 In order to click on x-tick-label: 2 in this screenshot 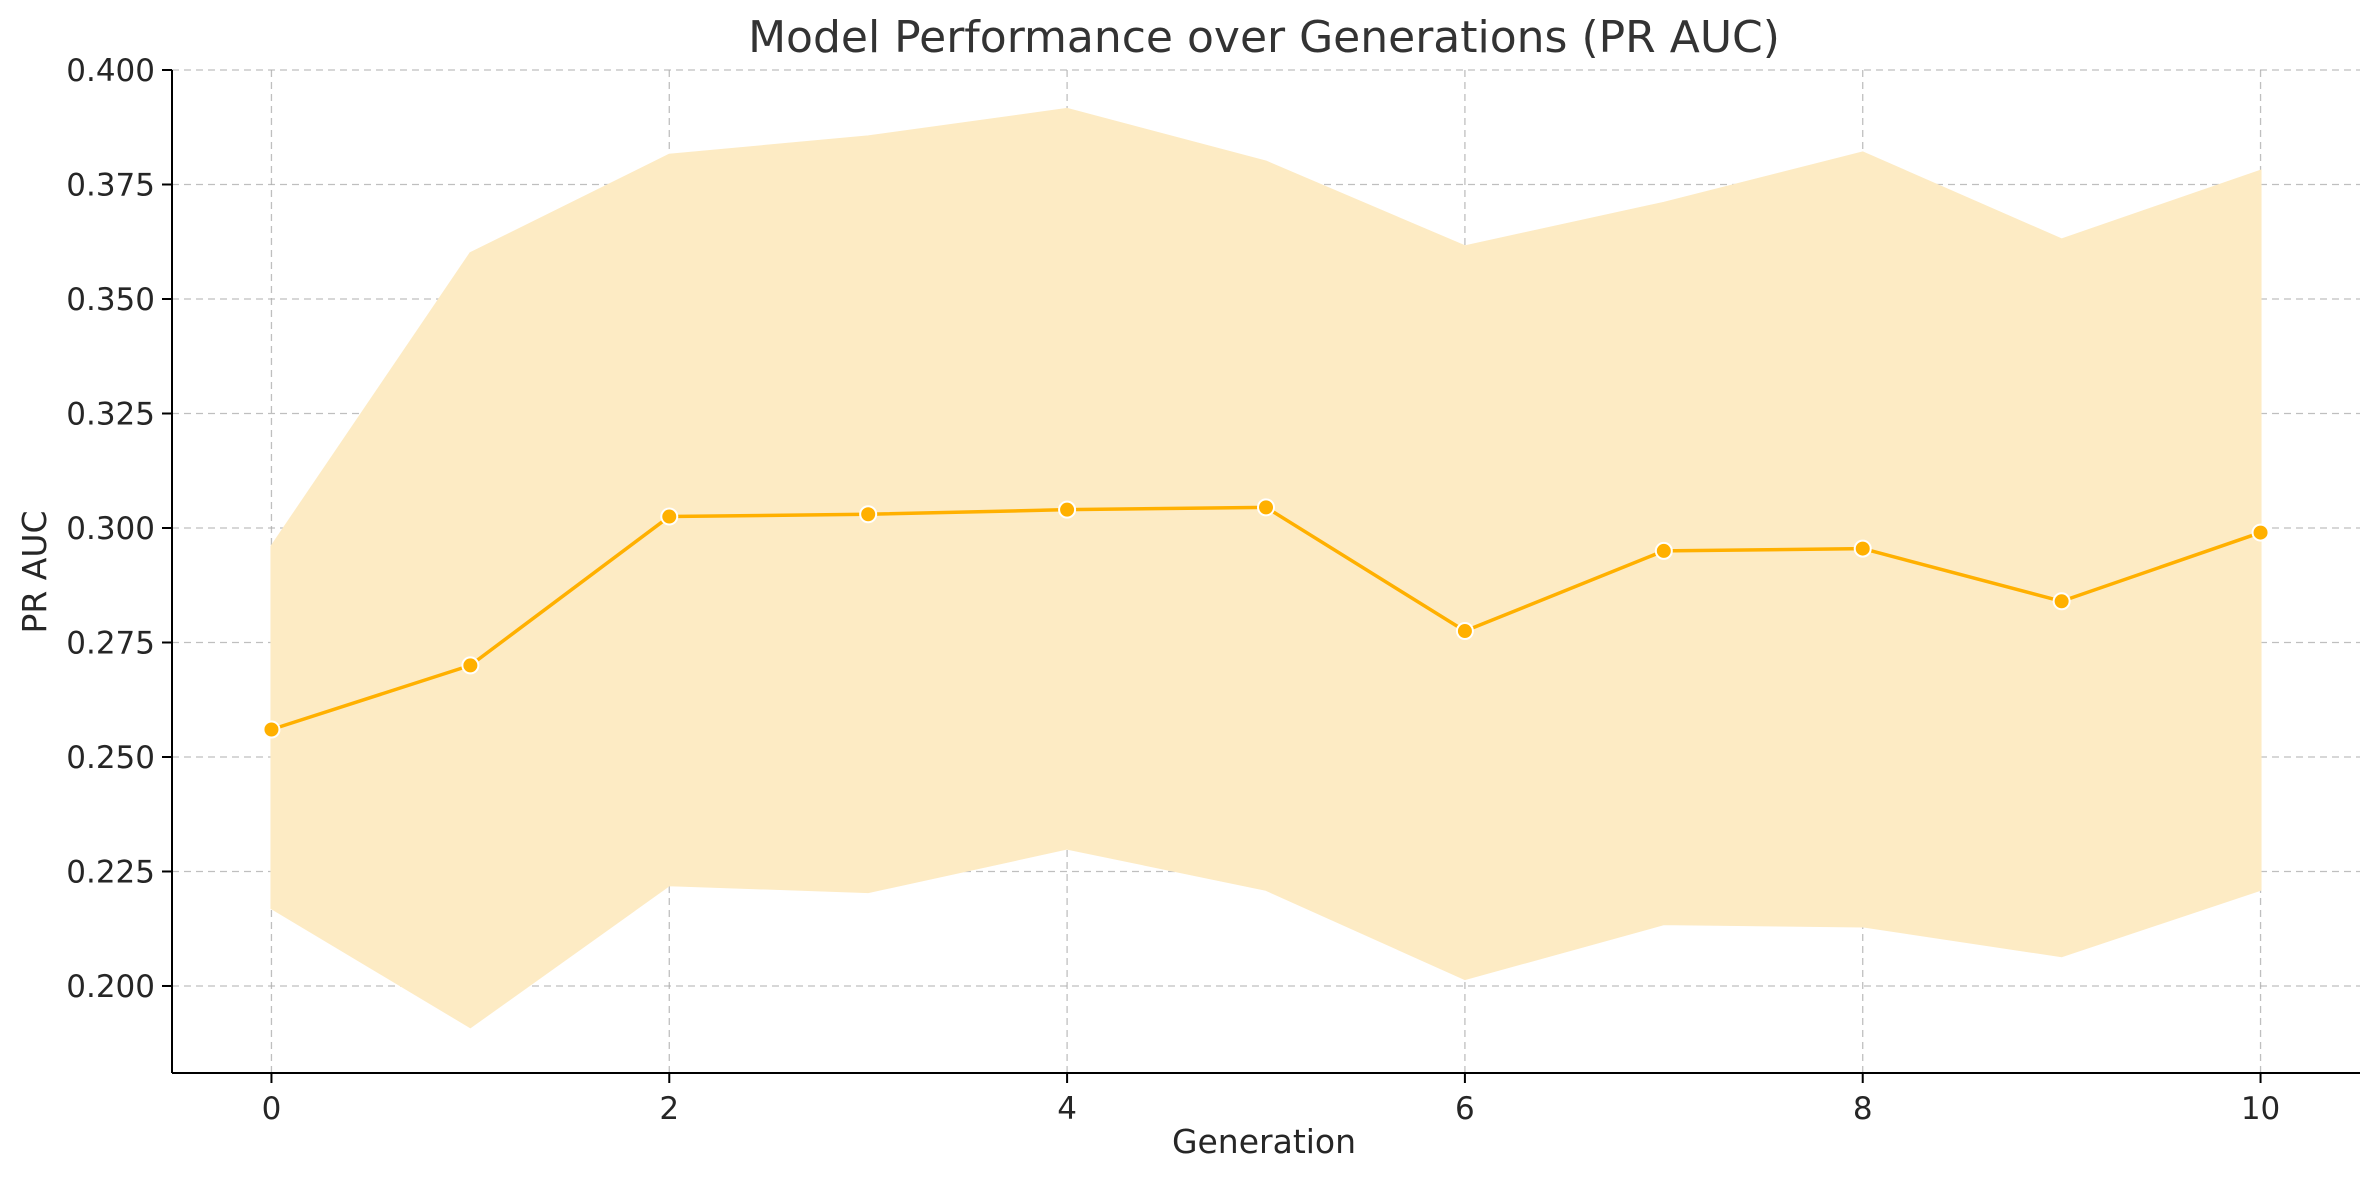, I will do `click(669, 1109)`.